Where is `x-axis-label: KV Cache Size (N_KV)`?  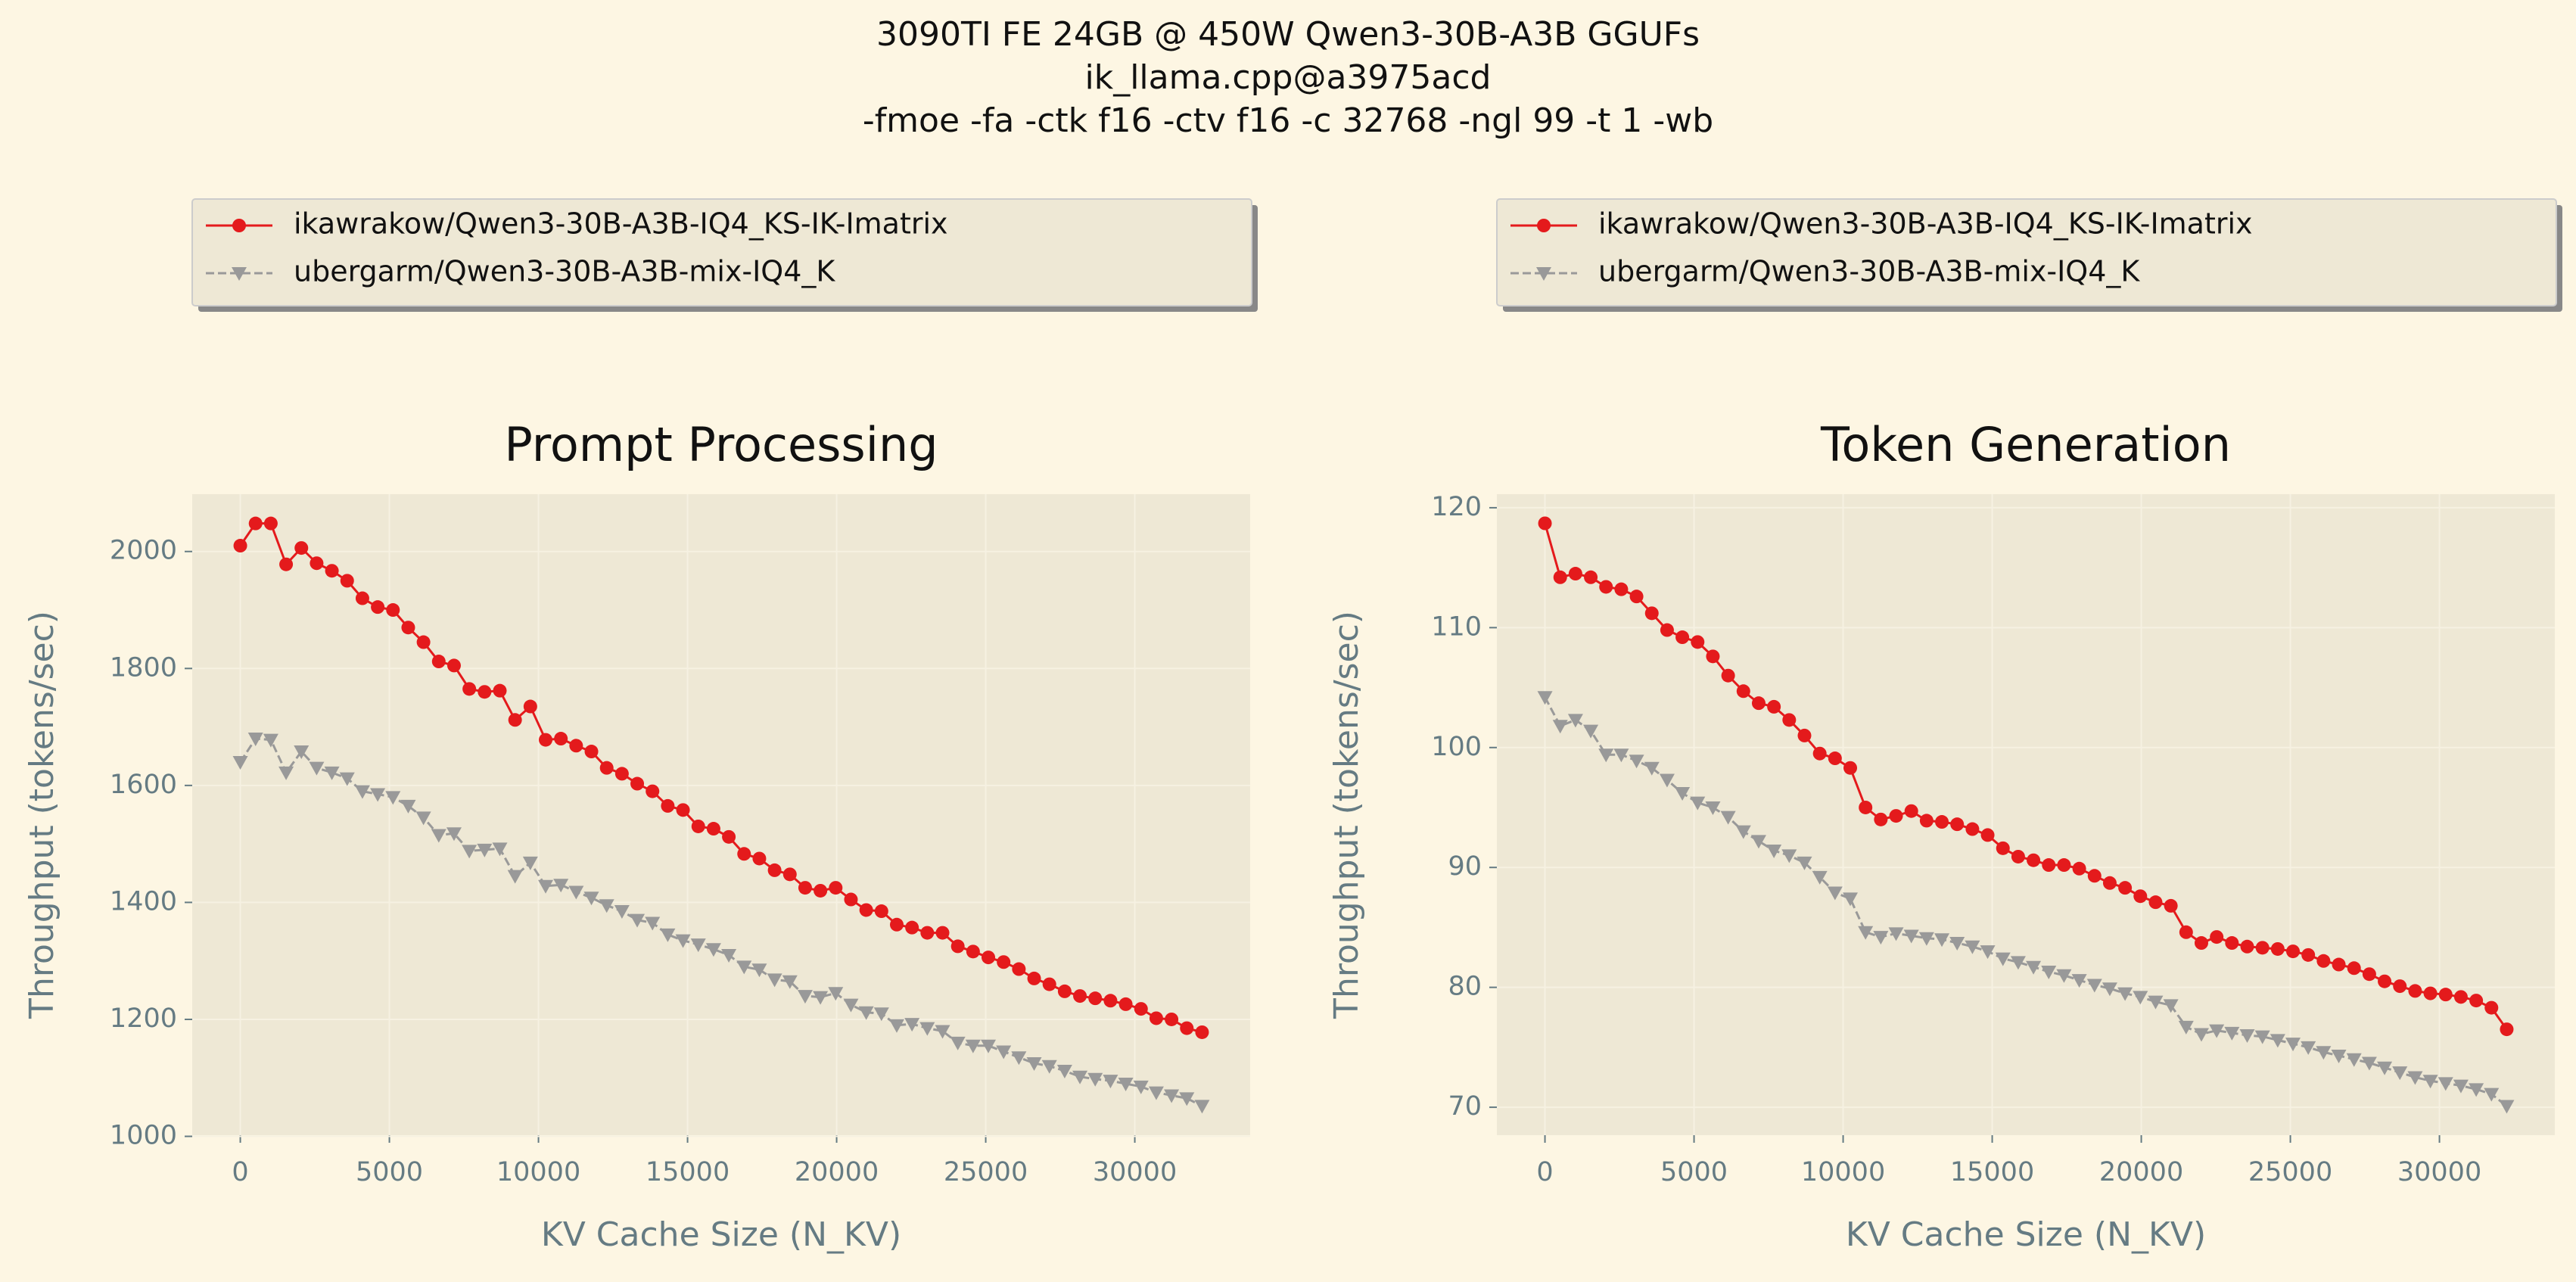 x-axis-label: KV Cache Size (N_KV) is located at coordinates (721, 1234).